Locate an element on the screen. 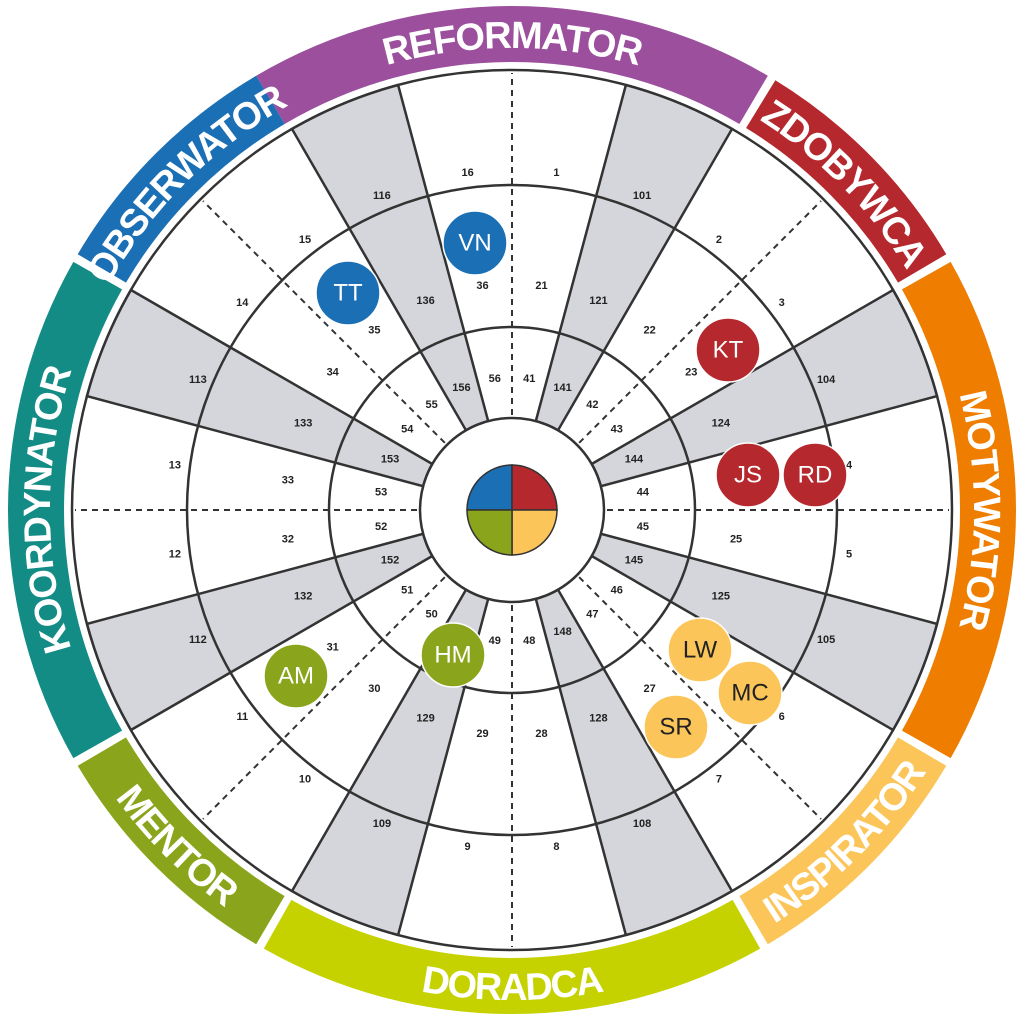 The image size is (1024, 1024). position-number: 35 is located at coordinates (374, 331).